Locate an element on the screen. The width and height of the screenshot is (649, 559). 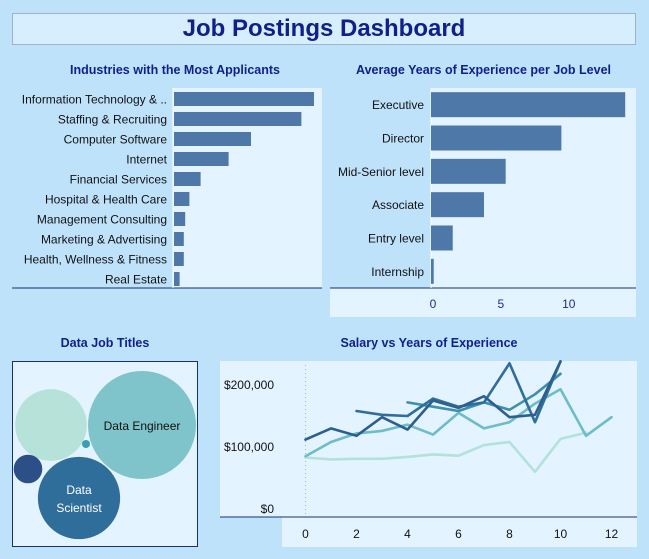
experience-x-tick: 0 is located at coordinates (433, 304).